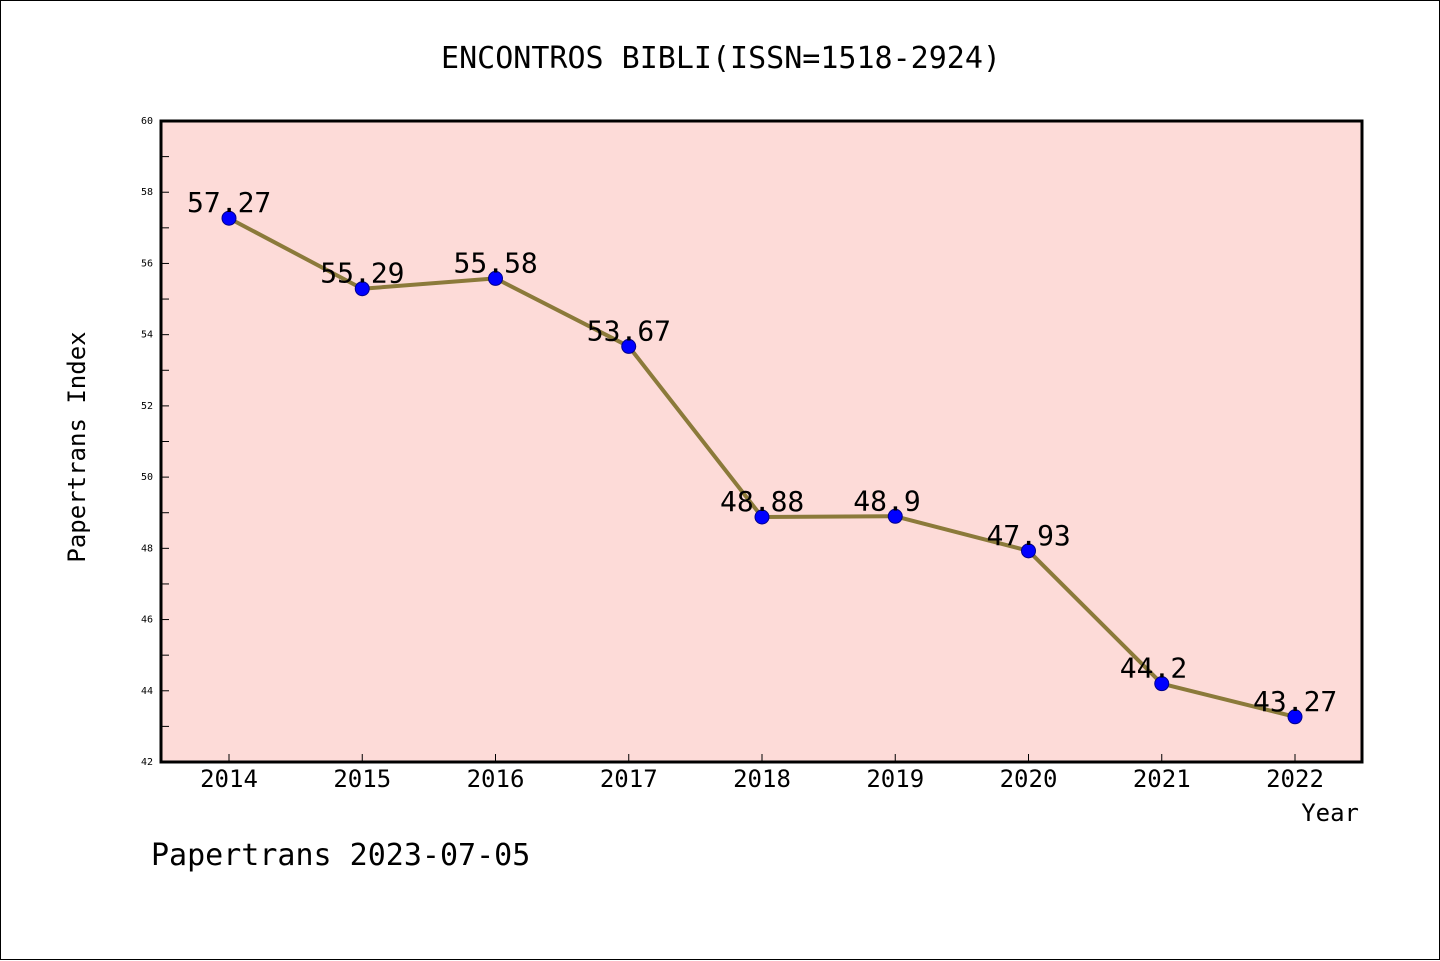 This screenshot has width=1440, height=961. What do you see at coordinates (1153, 668) in the screenshot?
I see `data-label: 44.2` at bounding box center [1153, 668].